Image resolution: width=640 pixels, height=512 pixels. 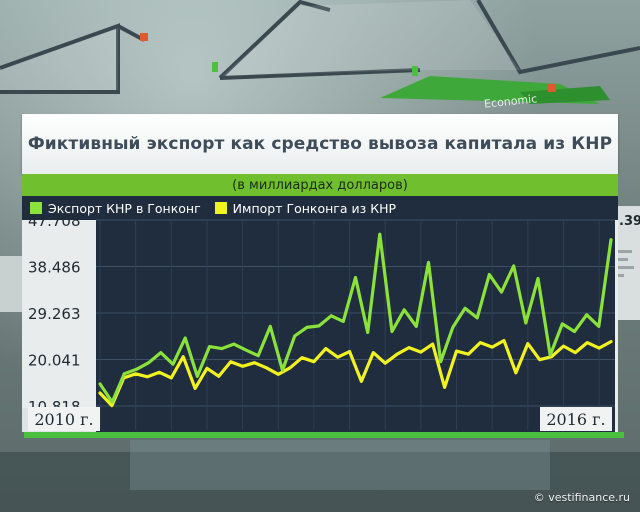 I want to click on series-line-import, so click(x=355, y=373).